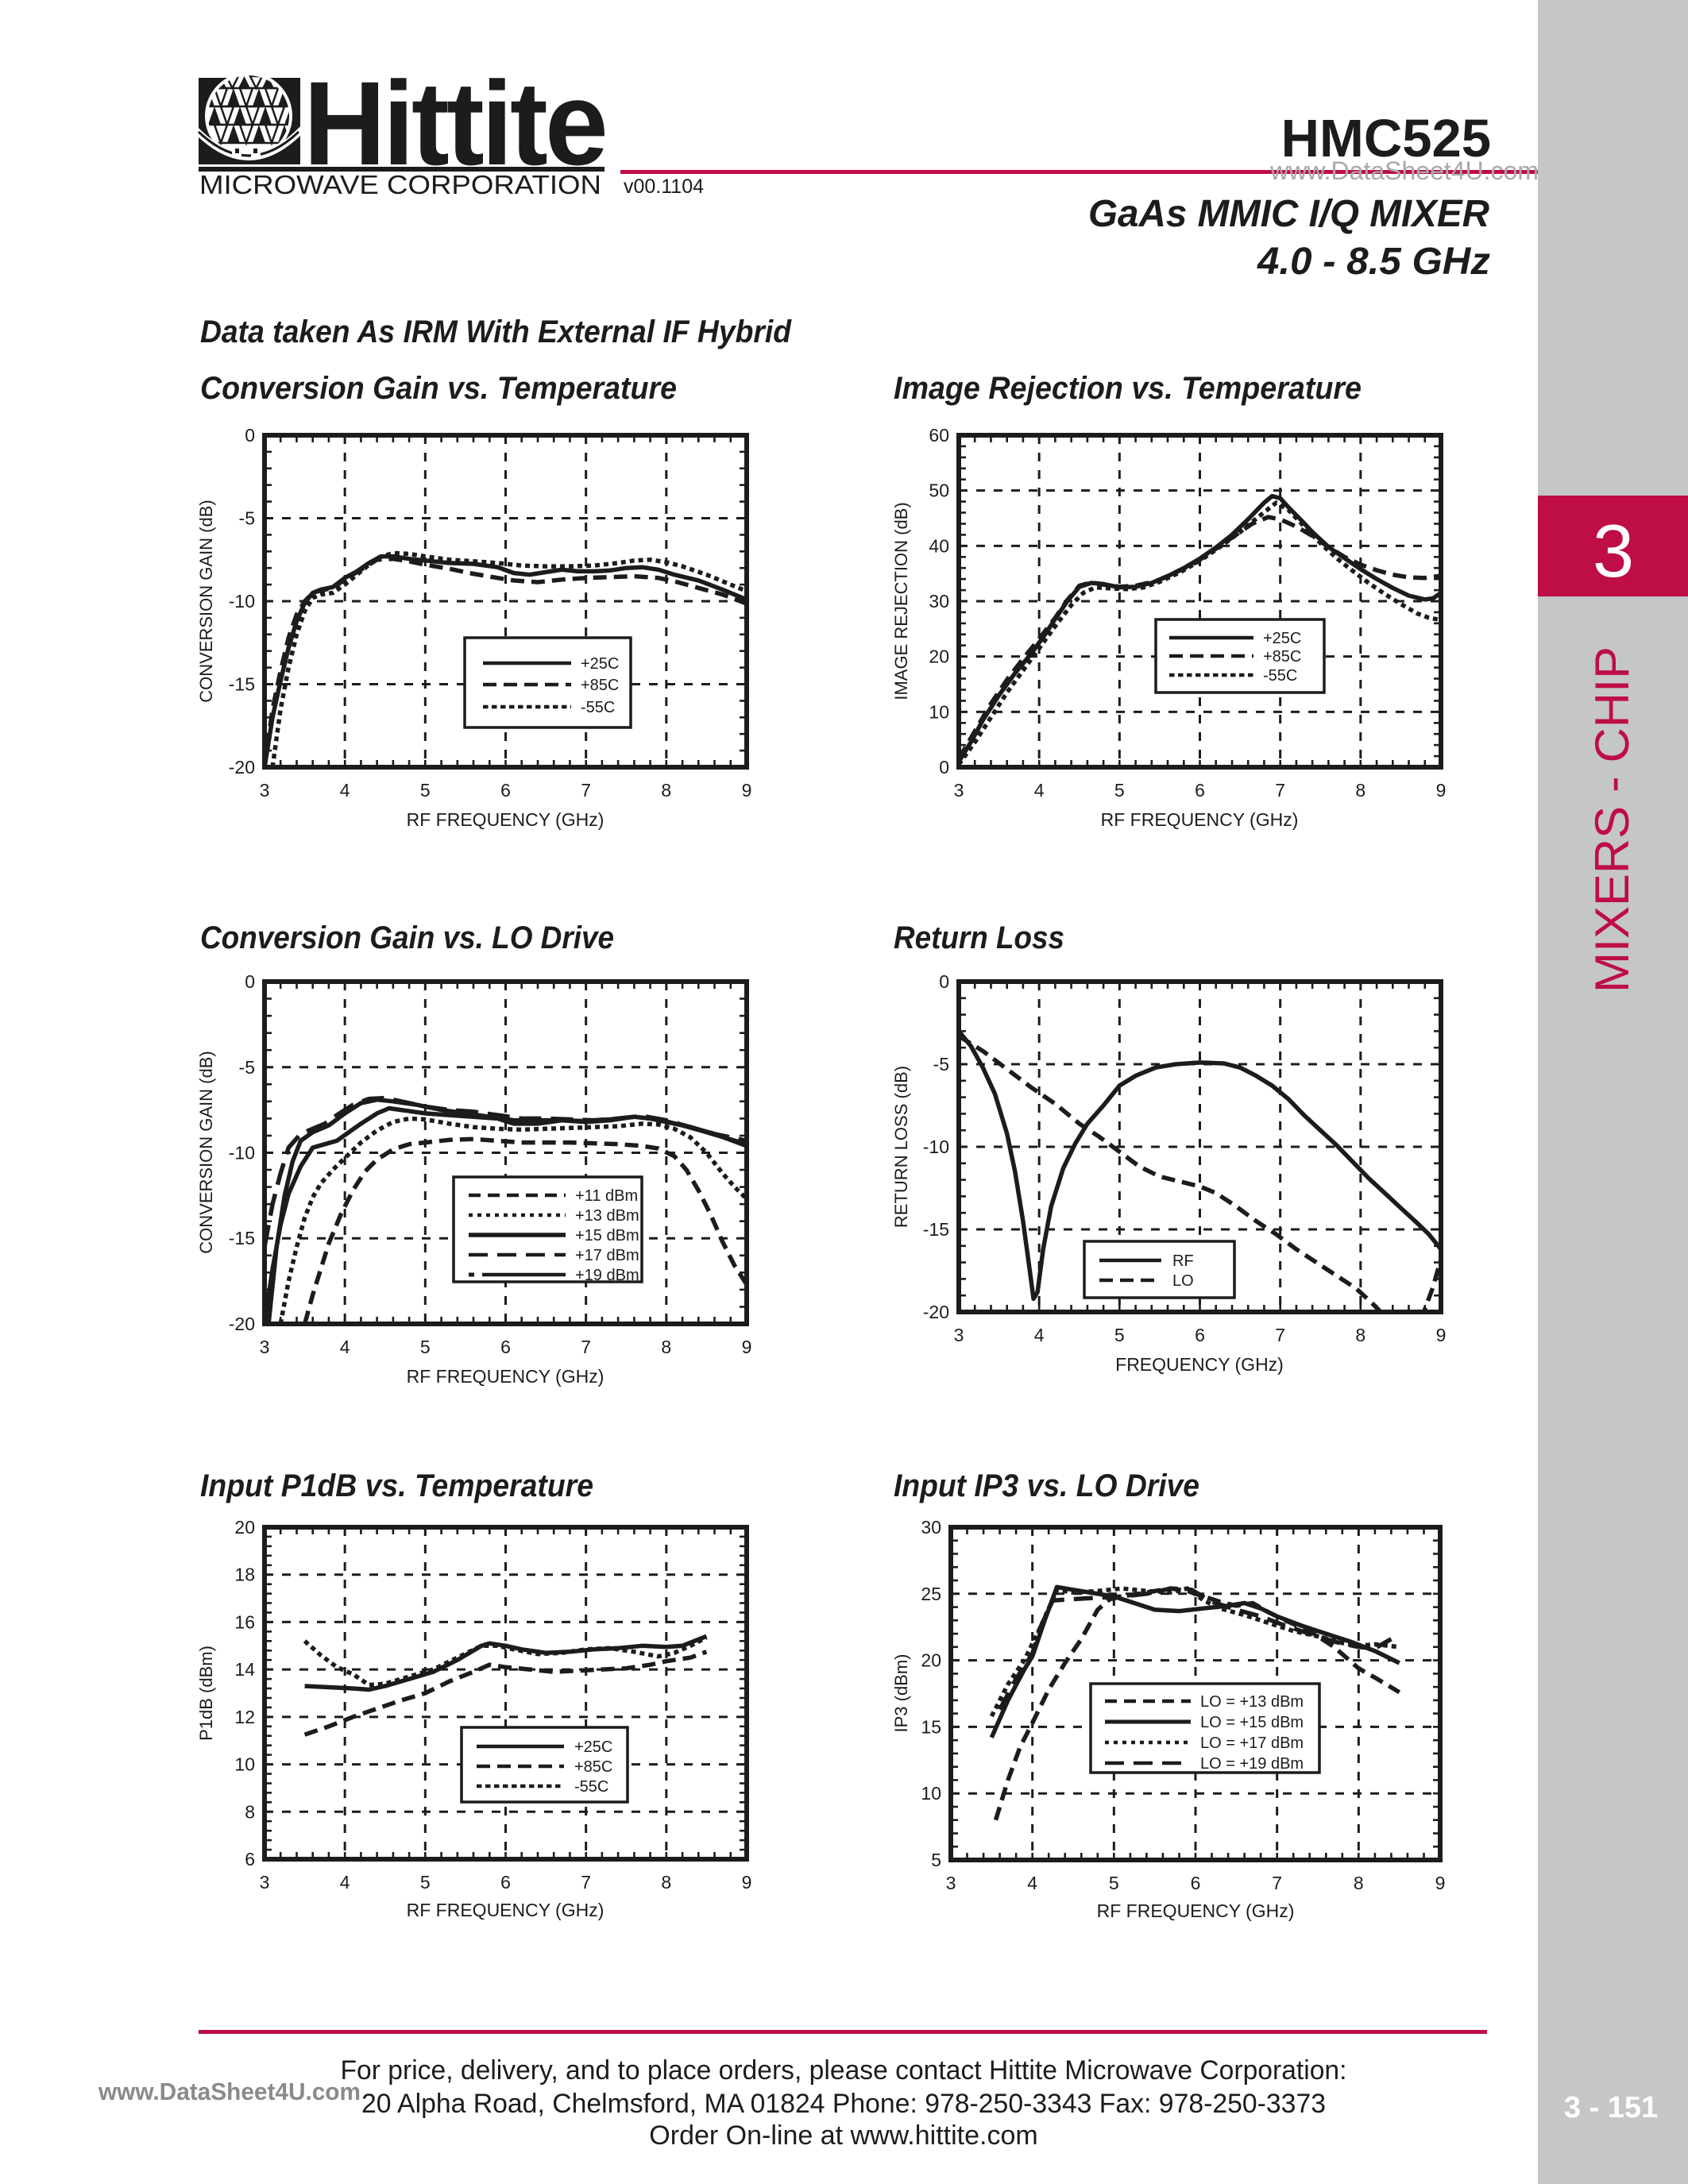  Describe the element at coordinates (244, 1575) in the screenshot. I see `svg-text: 18` at that location.